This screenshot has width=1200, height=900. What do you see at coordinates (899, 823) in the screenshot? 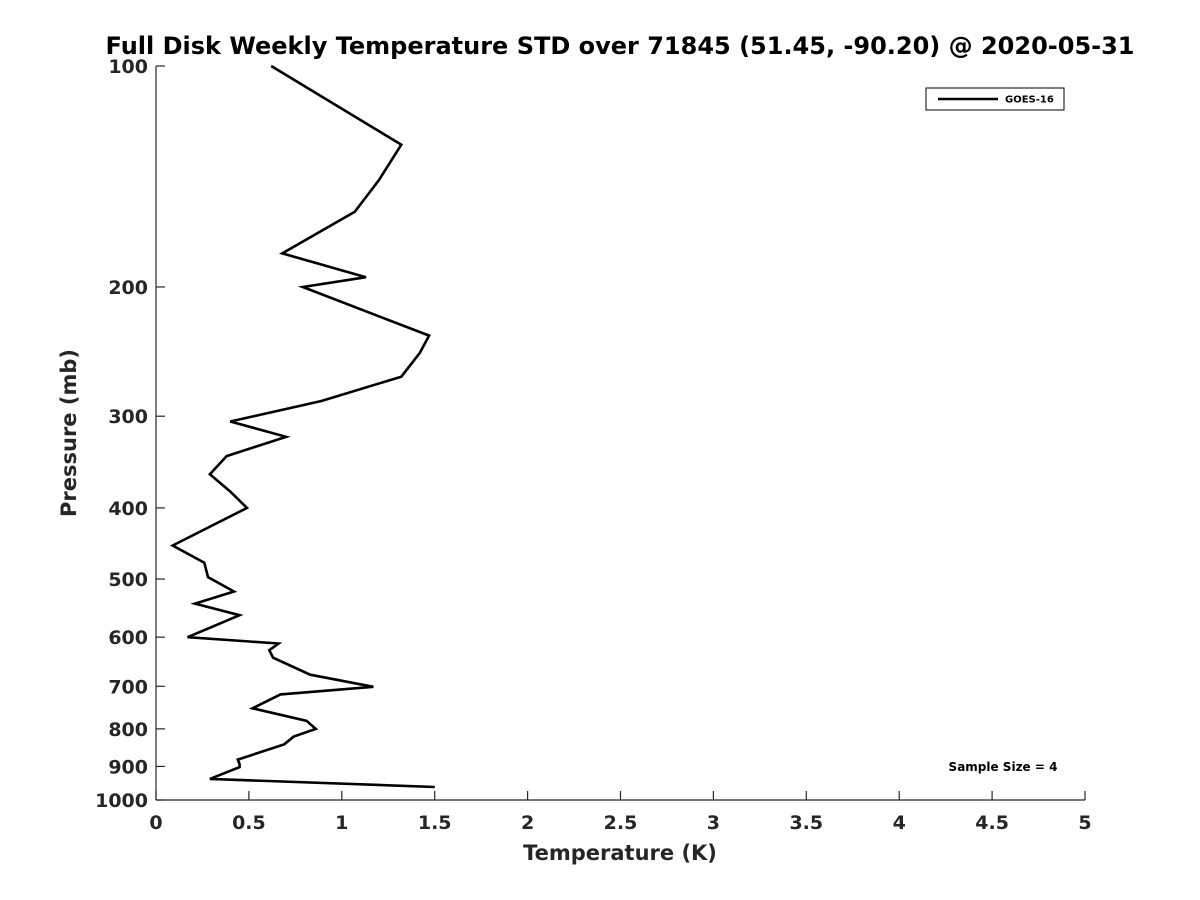
I see `x-tick-label: 4` at bounding box center [899, 823].